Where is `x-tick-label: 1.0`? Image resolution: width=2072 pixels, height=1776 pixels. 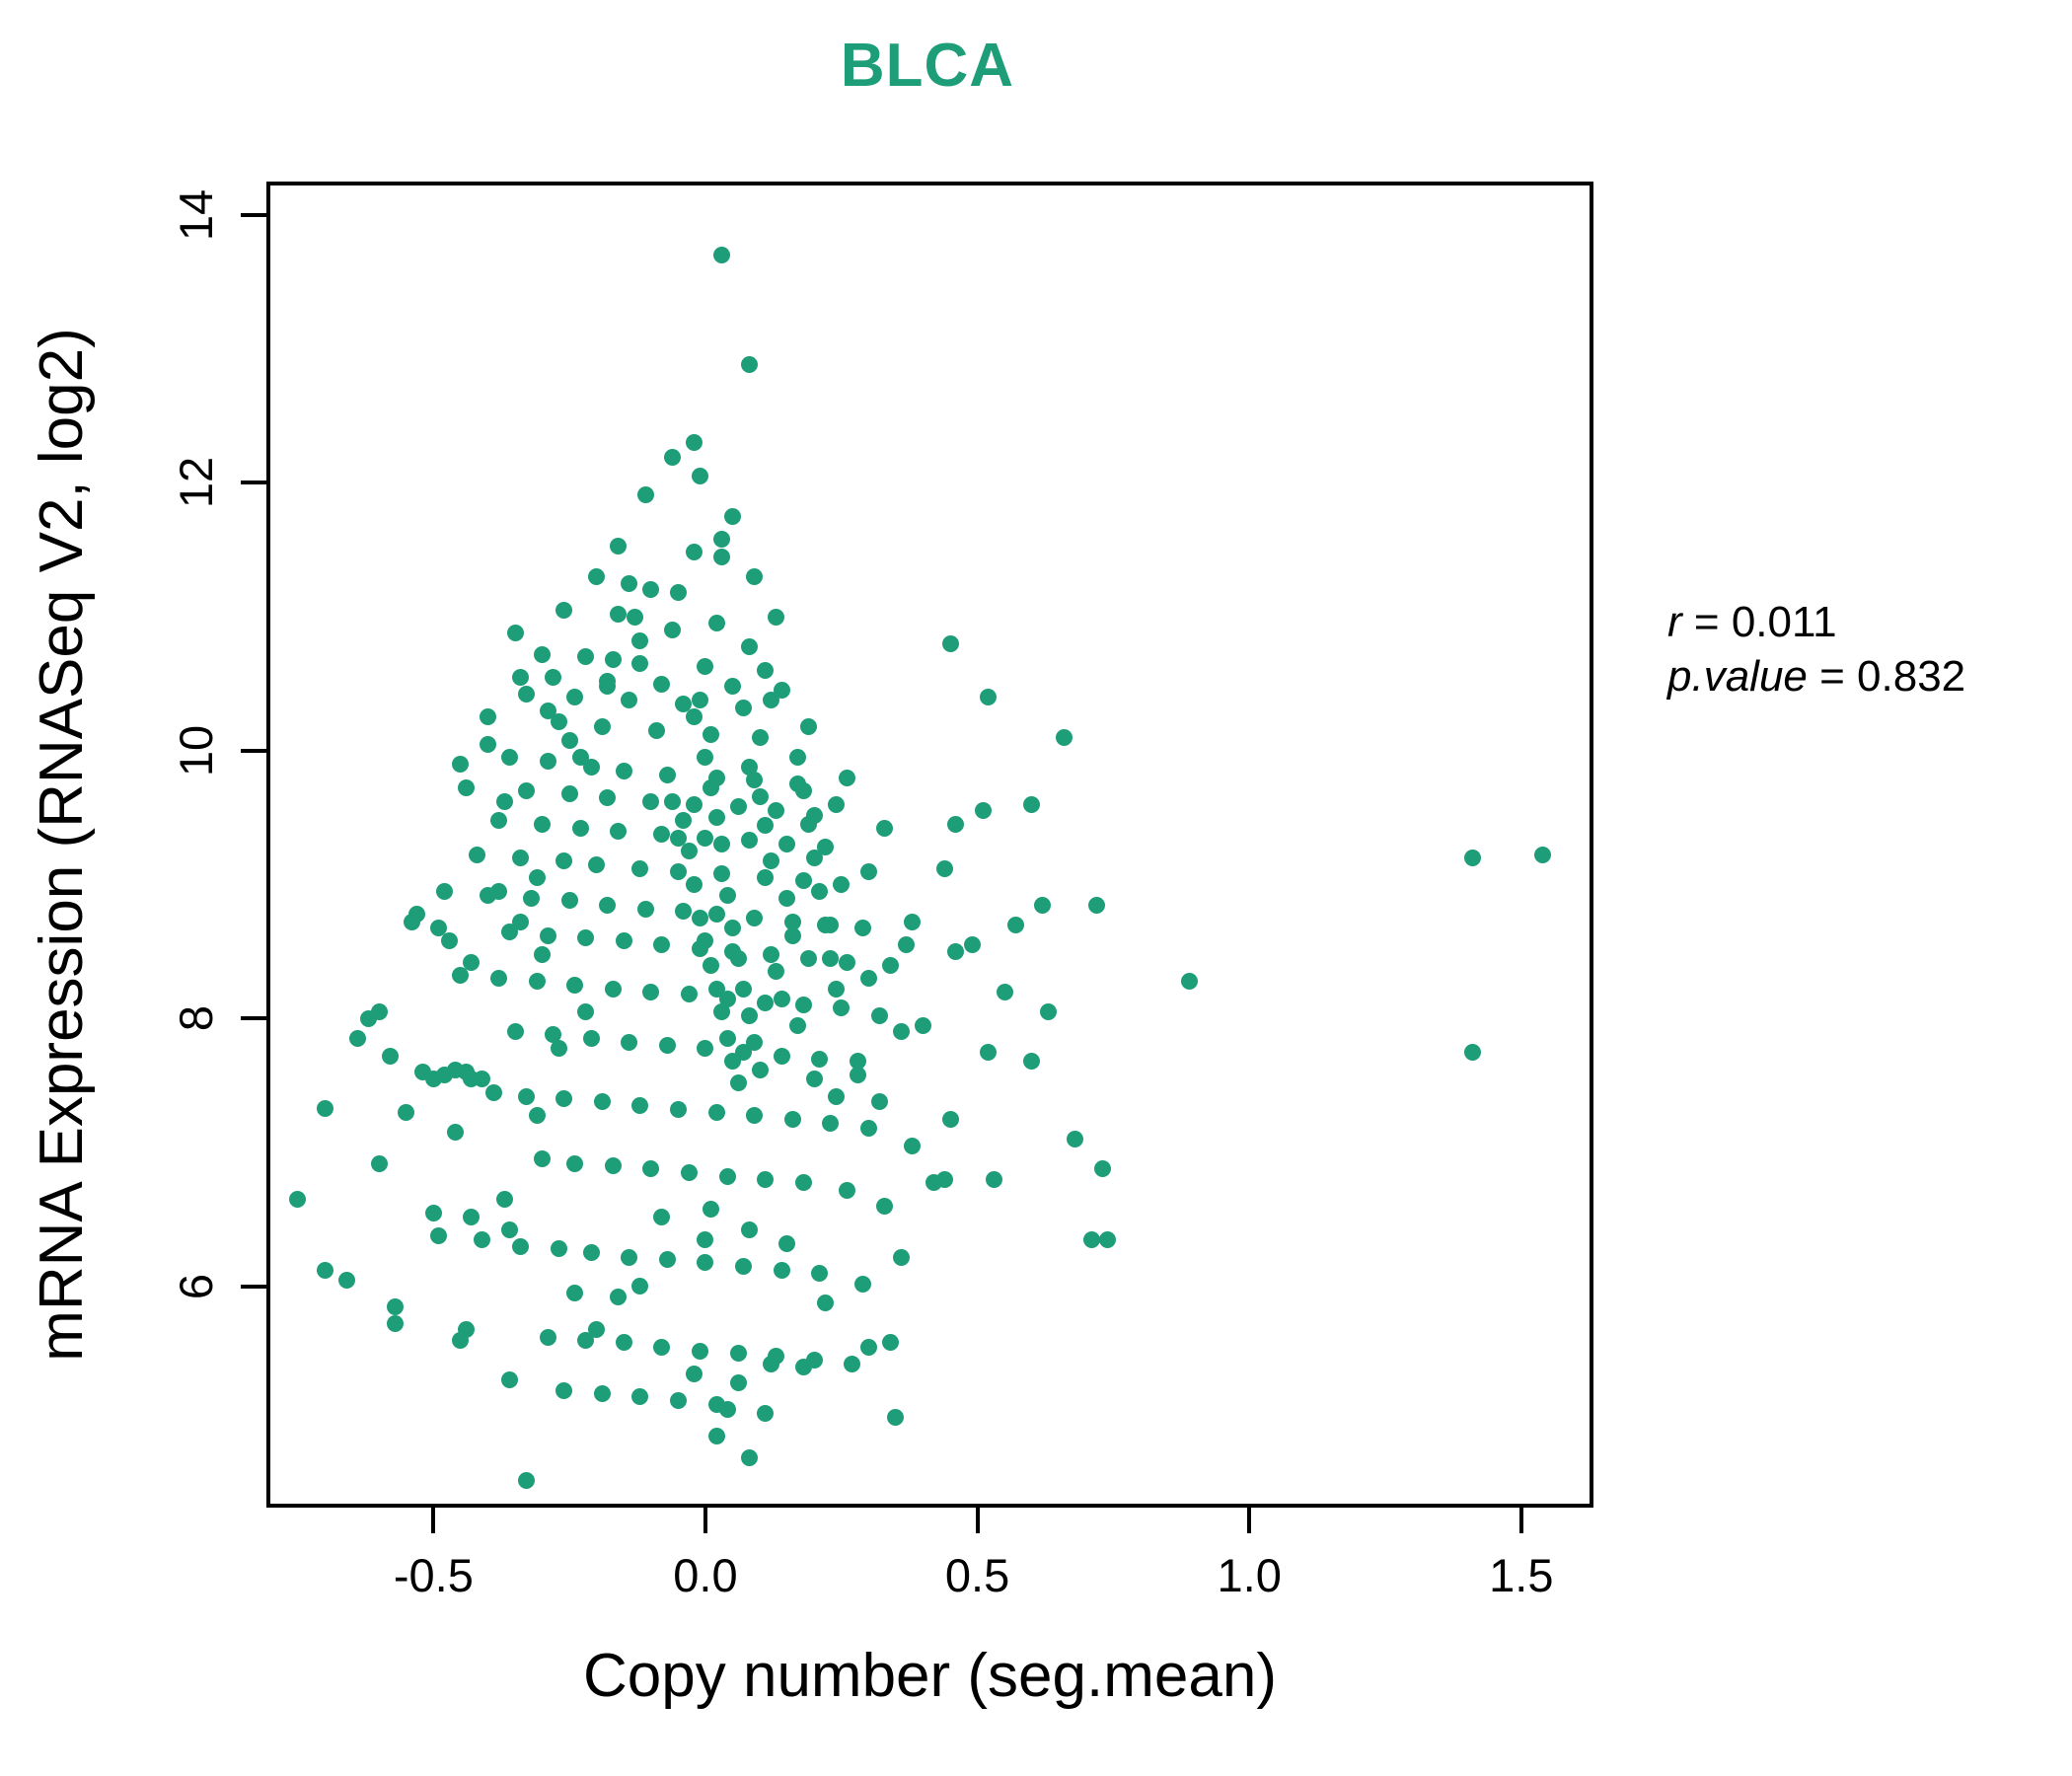 x-tick-label: 1.0 is located at coordinates (1249, 1575).